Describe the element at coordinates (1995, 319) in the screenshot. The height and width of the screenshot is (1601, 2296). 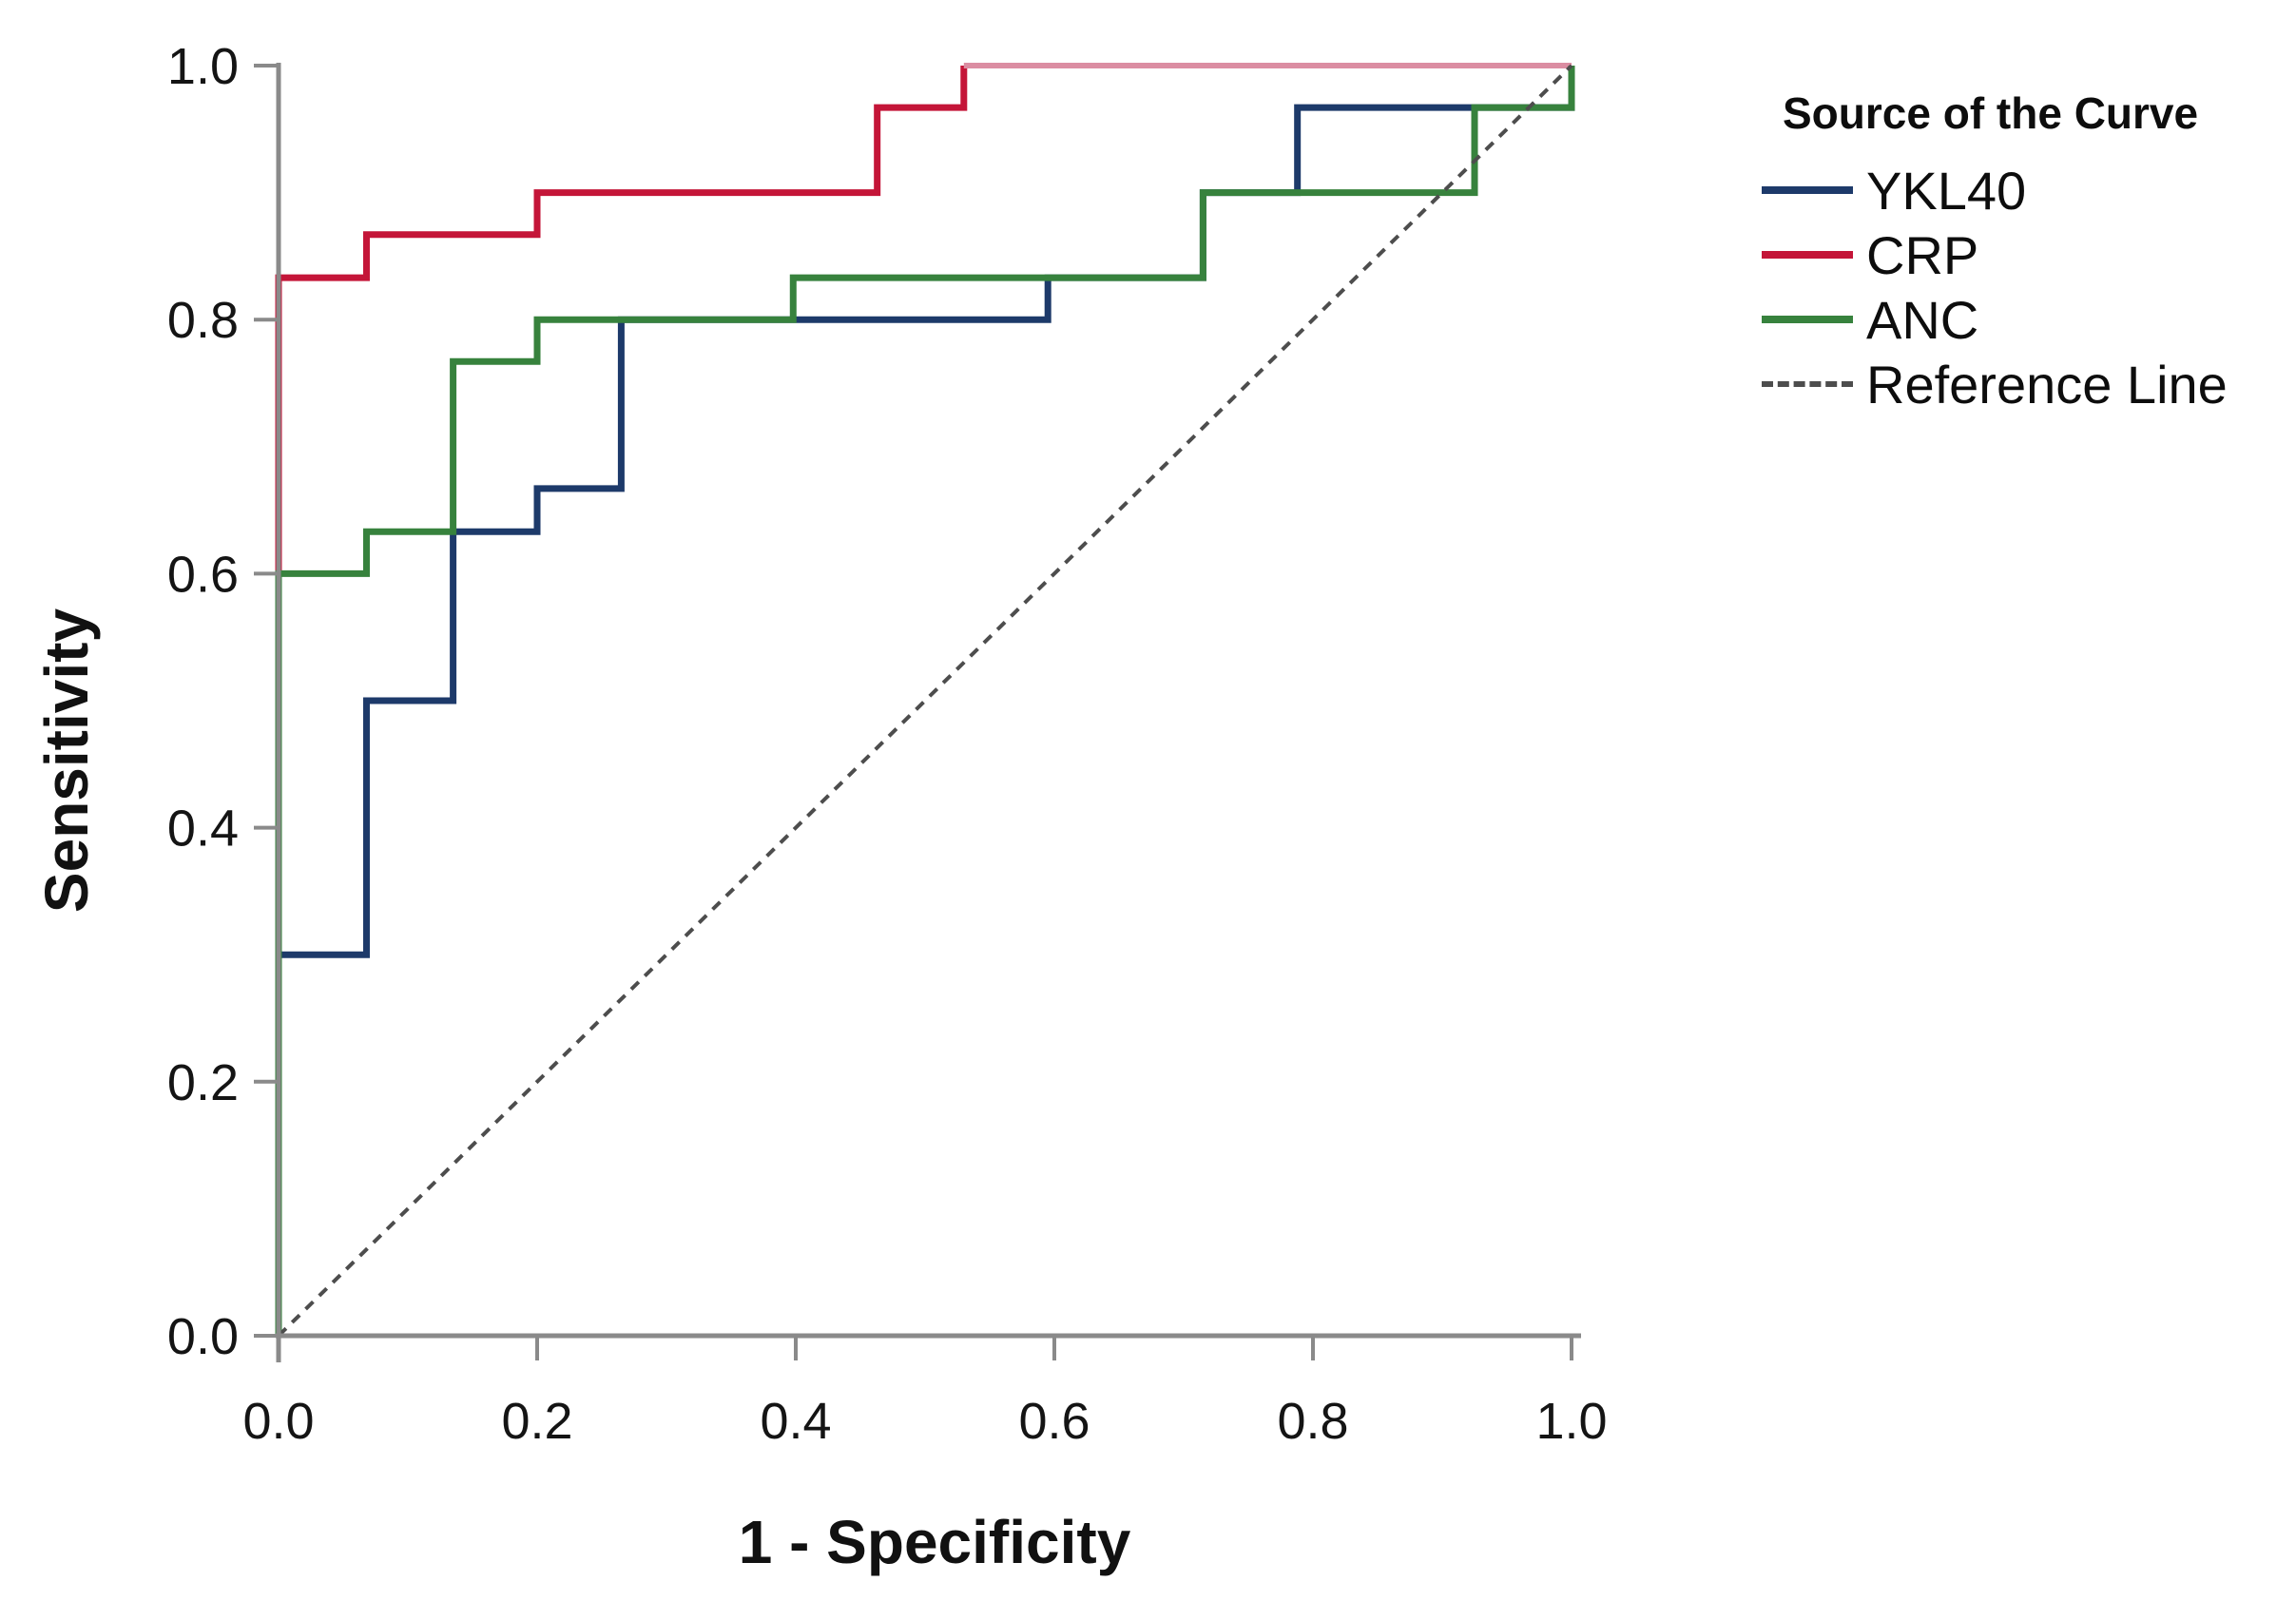
I see `legend-item-anc: ANC` at that location.